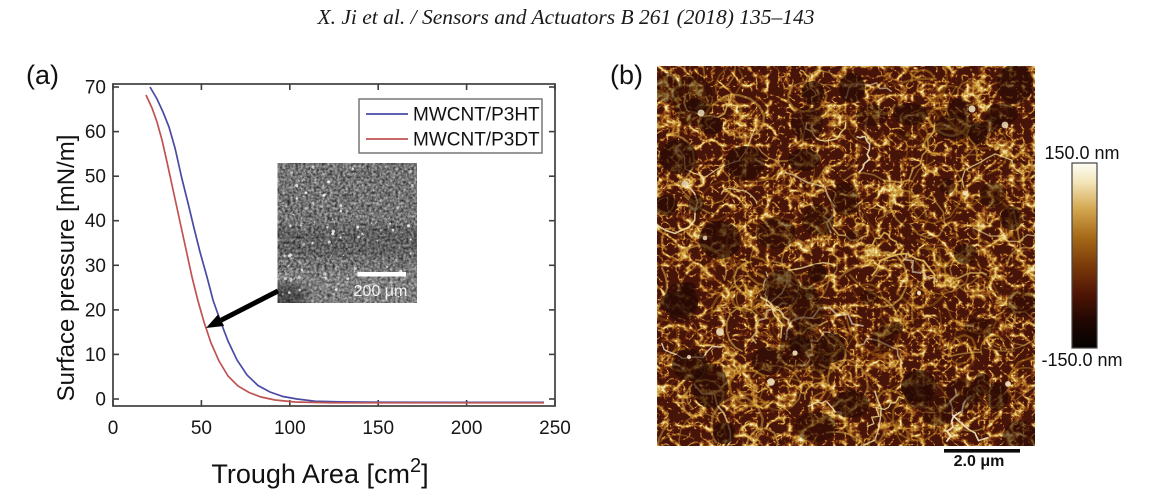 The image size is (1162, 499). What do you see at coordinates (95, 132) in the screenshot?
I see `svg-text: 60` at bounding box center [95, 132].